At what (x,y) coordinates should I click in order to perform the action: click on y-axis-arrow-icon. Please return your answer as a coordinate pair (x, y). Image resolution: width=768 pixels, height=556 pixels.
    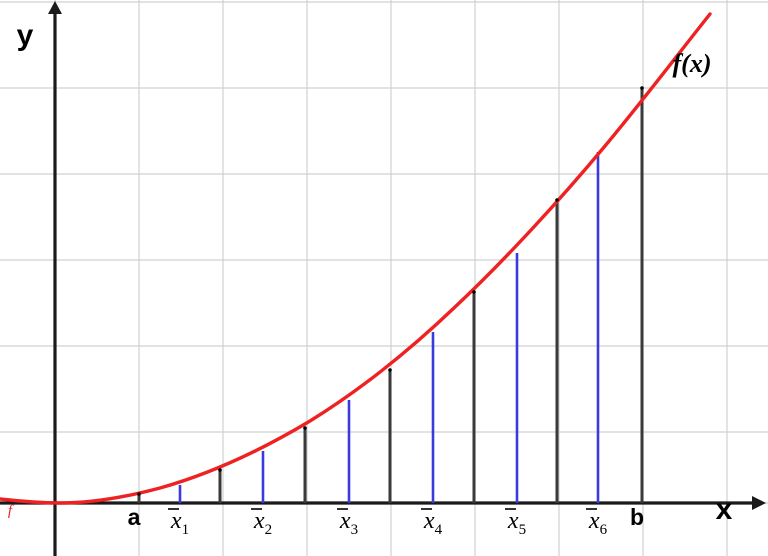
    Looking at the image, I should click on (55, 7).